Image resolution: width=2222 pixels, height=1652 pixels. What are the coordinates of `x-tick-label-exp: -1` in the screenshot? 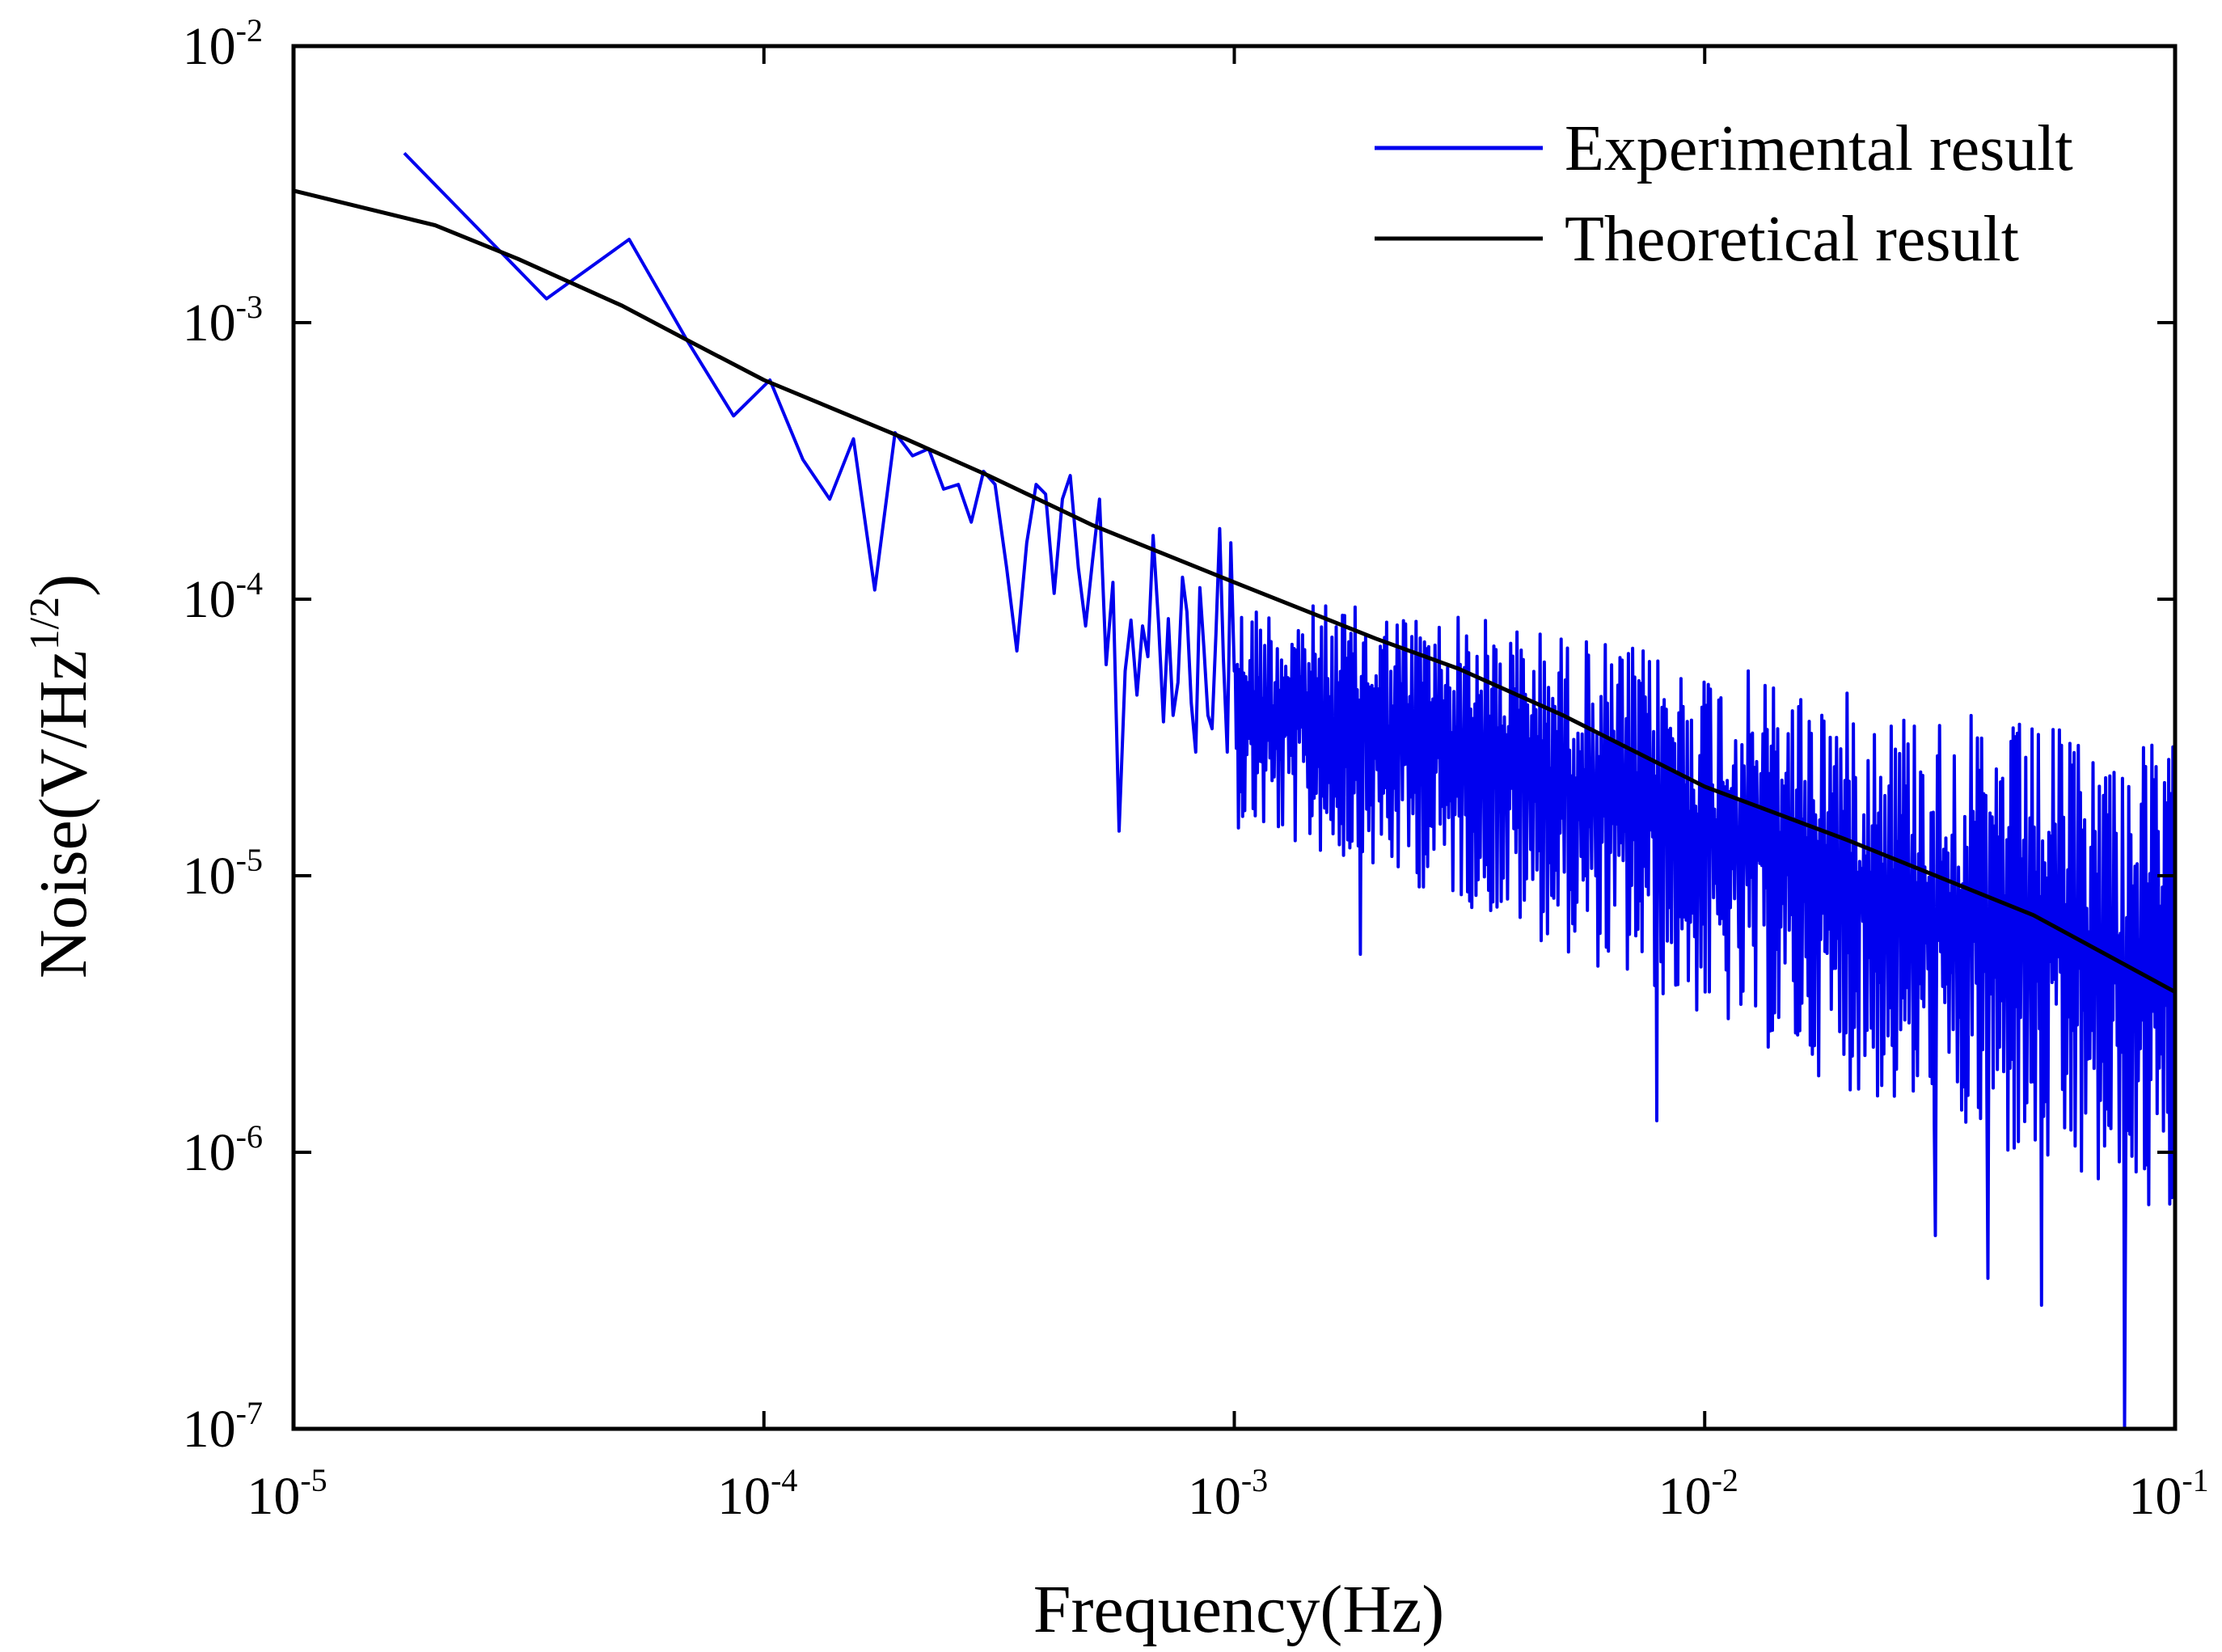 It's located at (2195, 1480).